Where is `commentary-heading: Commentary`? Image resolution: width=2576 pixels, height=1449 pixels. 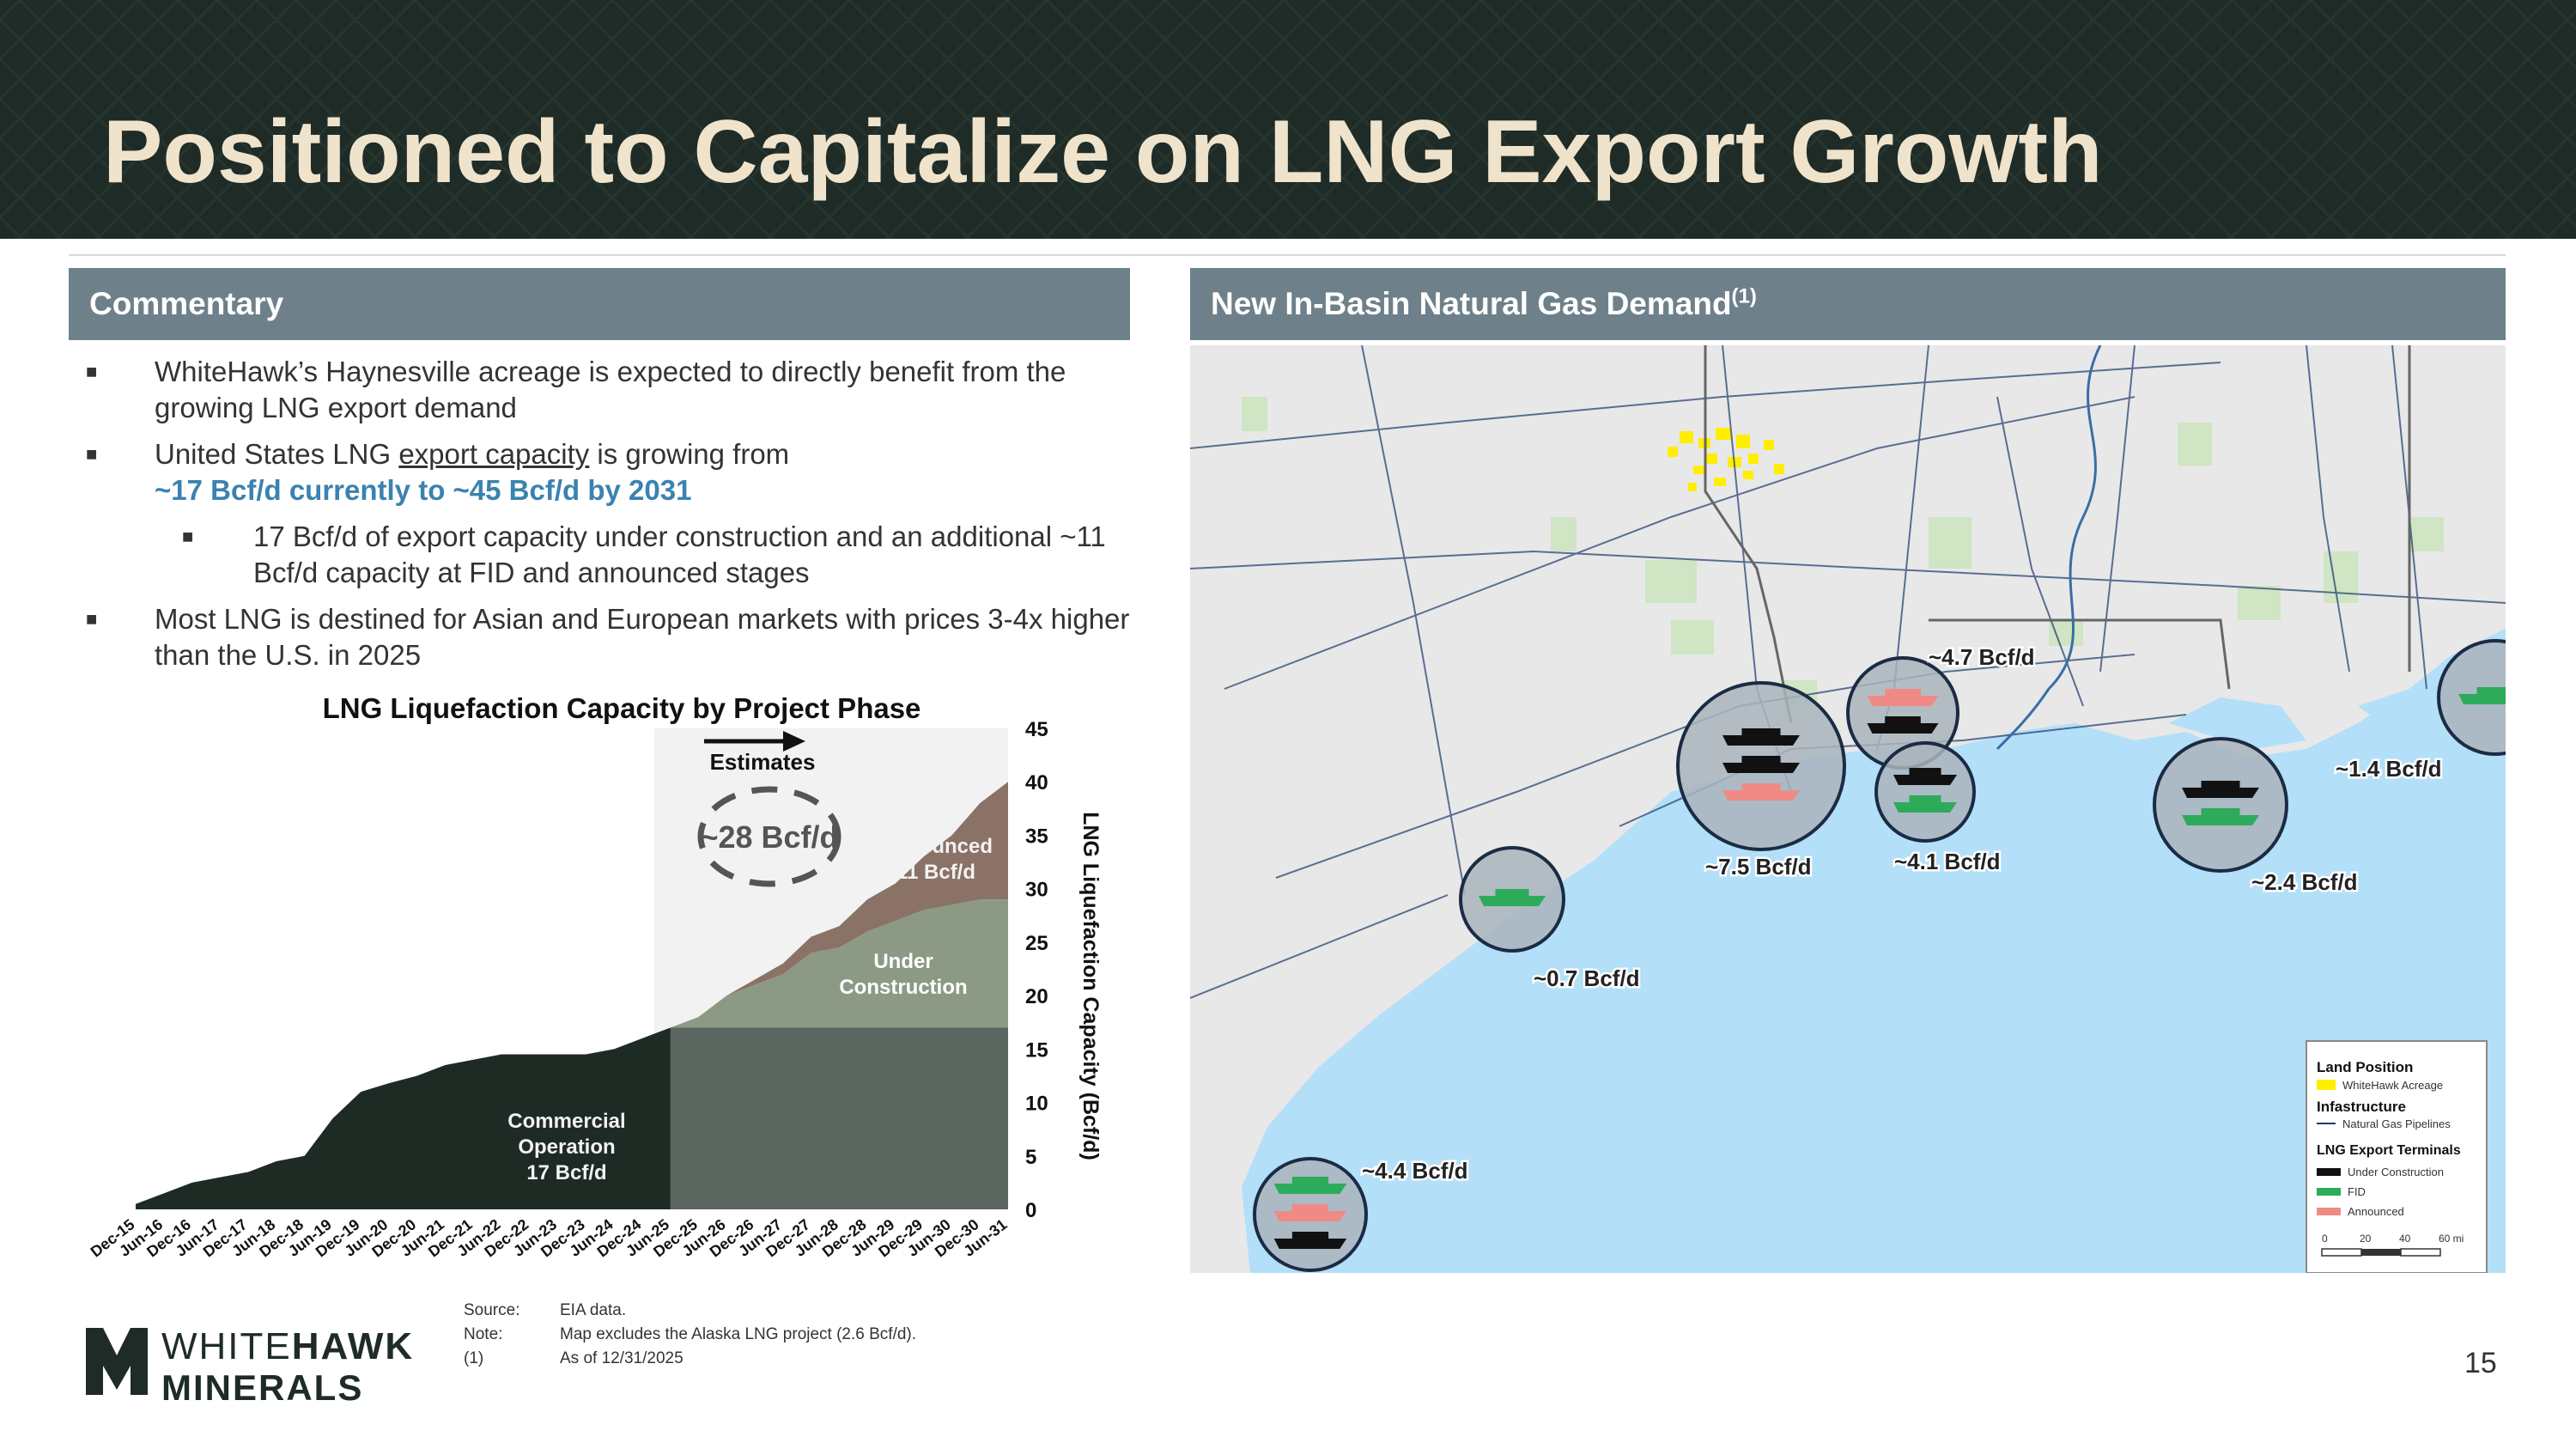
commentary-heading: Commentary is located at coordinates (599, 304).